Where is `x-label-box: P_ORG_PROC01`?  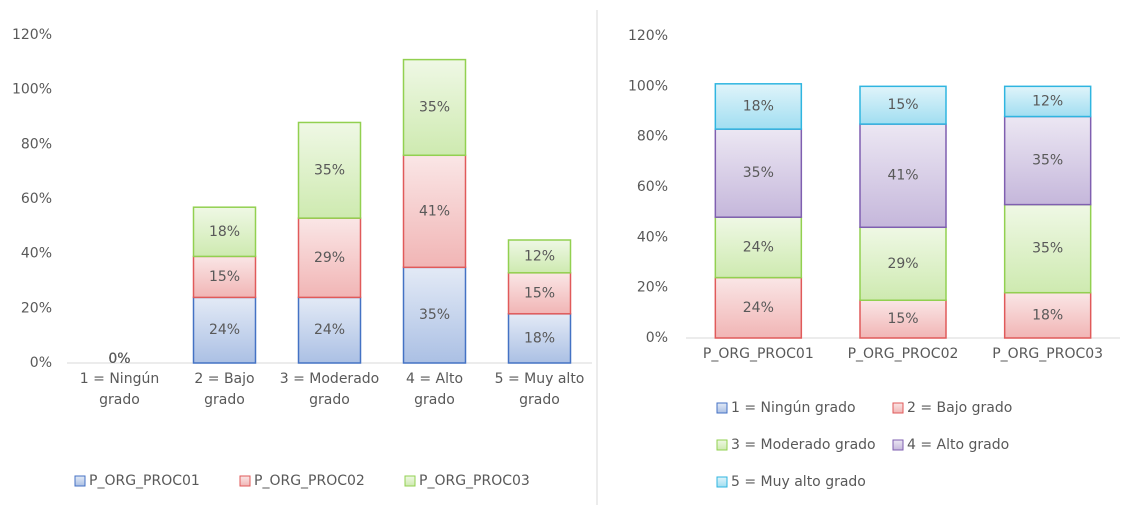 x-label-box: P_ORG_PROC01 is located at coordinates (758, 354).